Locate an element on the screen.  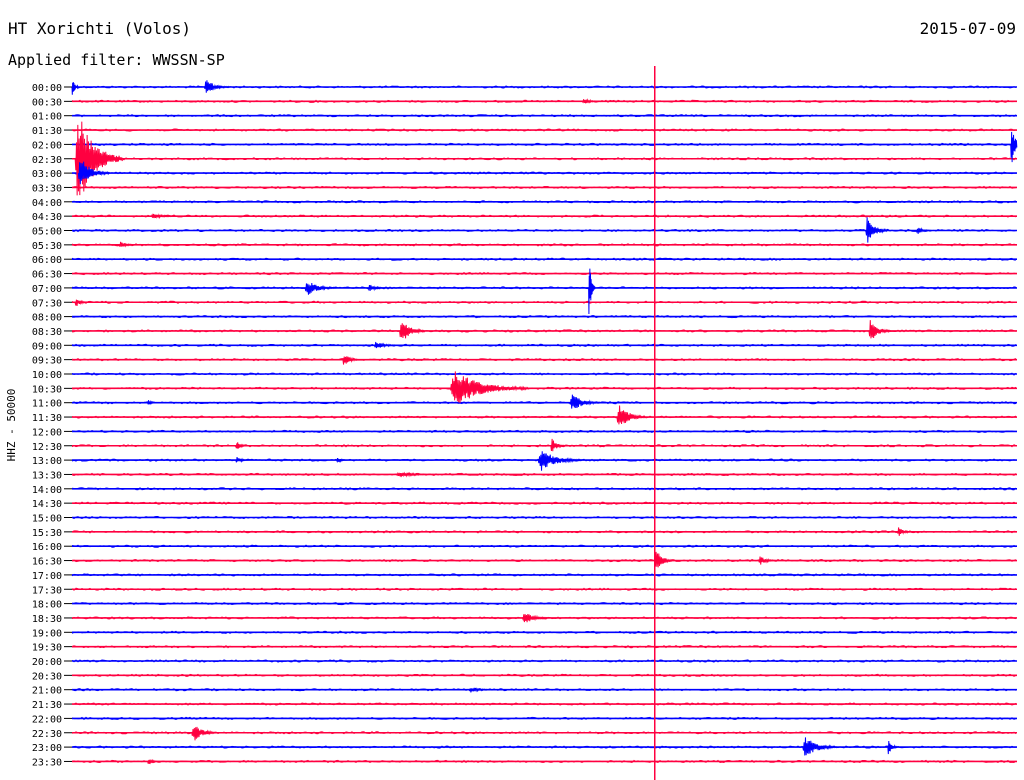
time-tick-label: 01:30 is located at coordinates (47, 131).